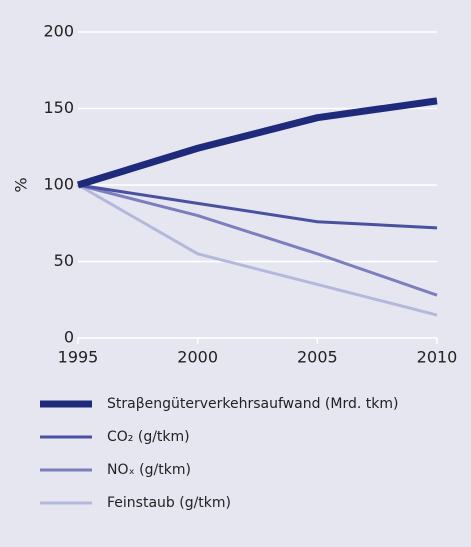  Describe the element at coordinates (317, 357) in the screenshot. I see `x-tick-label: 2005` at that location.